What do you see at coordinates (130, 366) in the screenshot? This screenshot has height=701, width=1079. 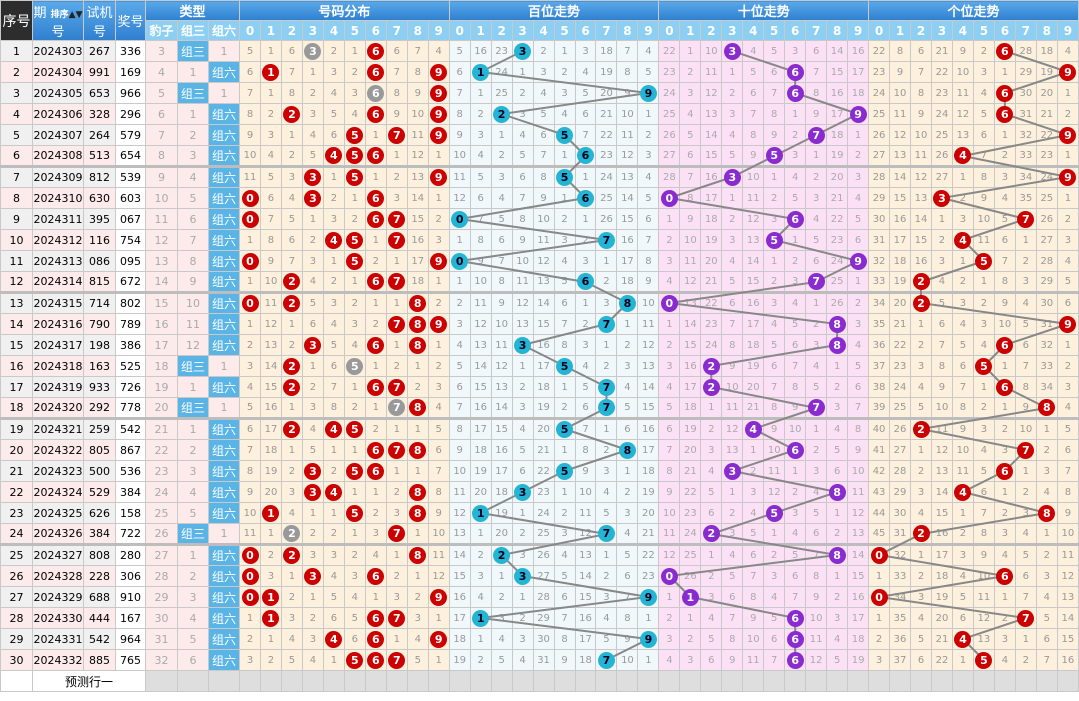 I see `prize-number: 525` at bounding box center [130, 366].